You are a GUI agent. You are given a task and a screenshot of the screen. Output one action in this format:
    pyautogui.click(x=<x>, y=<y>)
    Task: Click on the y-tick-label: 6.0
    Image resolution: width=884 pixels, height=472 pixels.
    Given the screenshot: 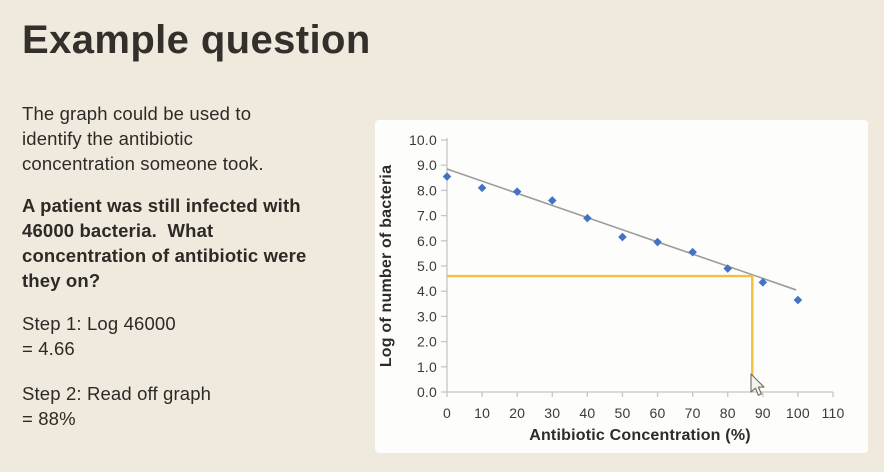 What is the action you would take?
    pyautogui.click(x=427, y=241)
    